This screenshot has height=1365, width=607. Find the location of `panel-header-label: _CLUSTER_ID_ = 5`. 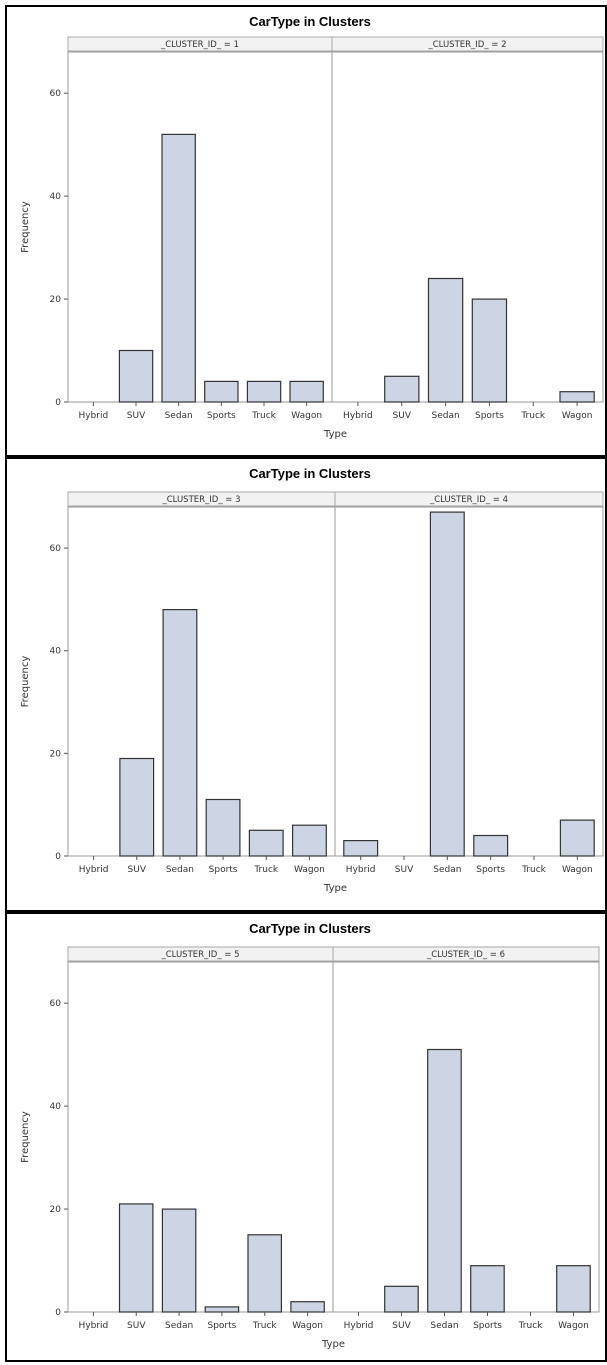

panel-header-label: _CLUSTER_ID_ = 5 is located at coordinates (199, 955).